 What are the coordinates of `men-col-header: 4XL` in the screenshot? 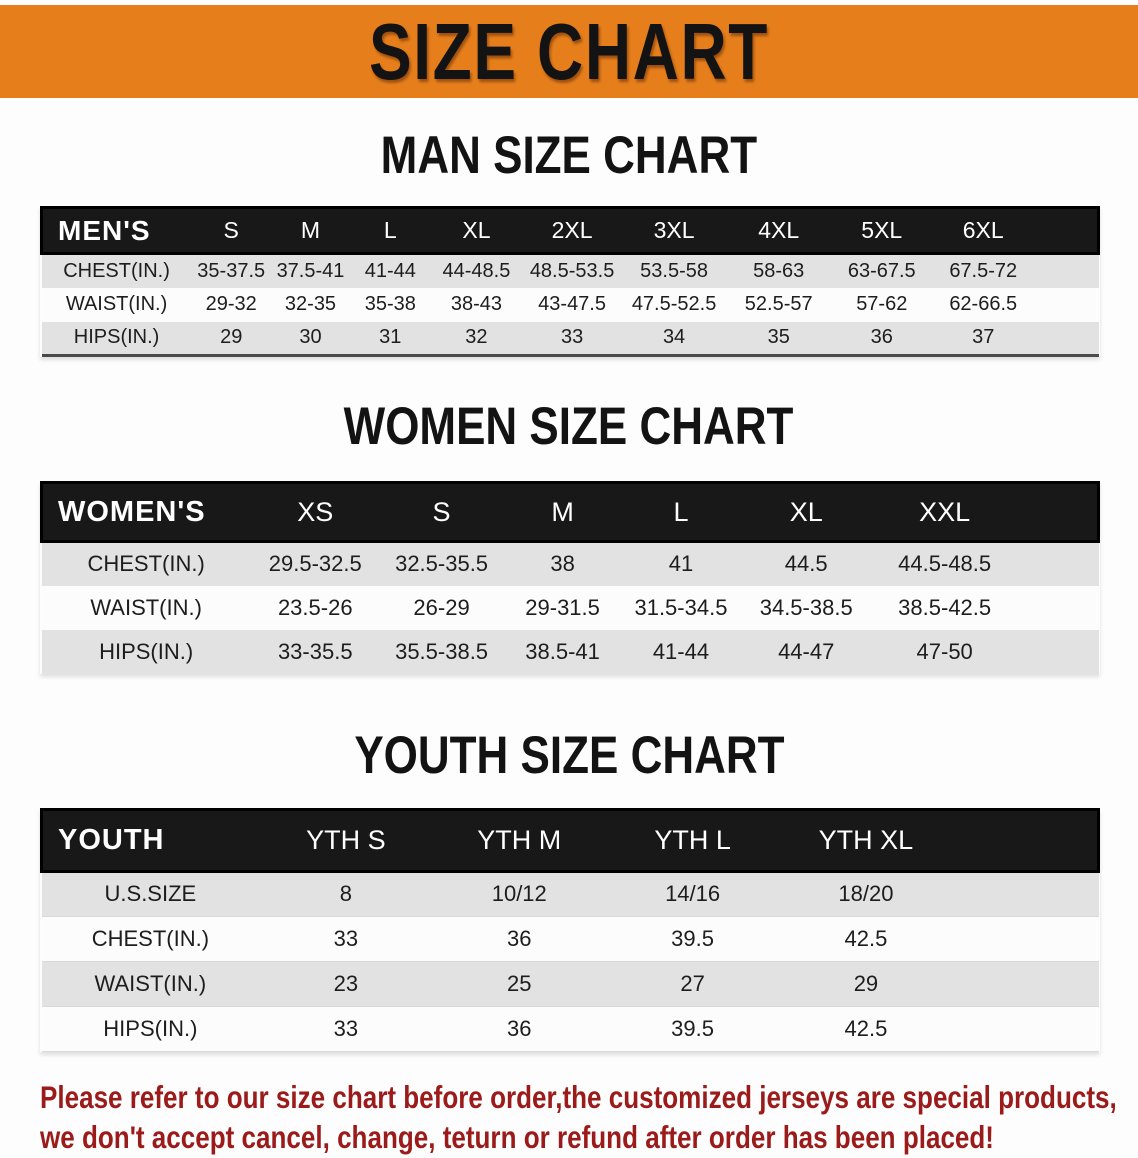 It's located at (779, 230).